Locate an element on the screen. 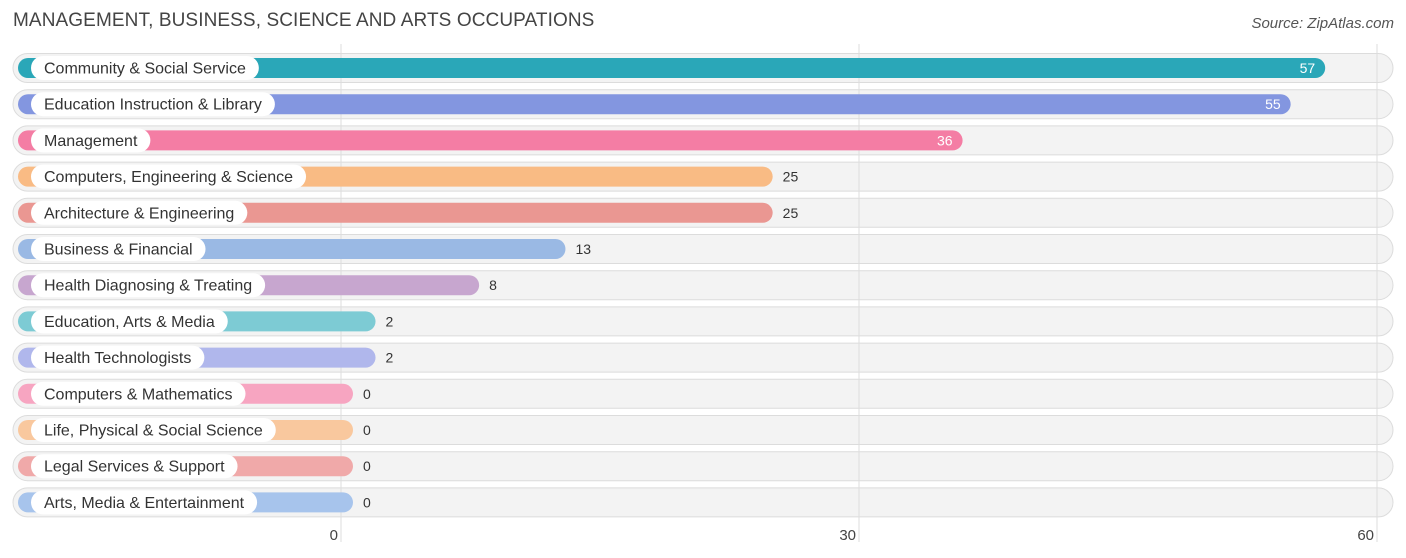  category-label: Legal Services & Support is located at coordinates (134, 467).